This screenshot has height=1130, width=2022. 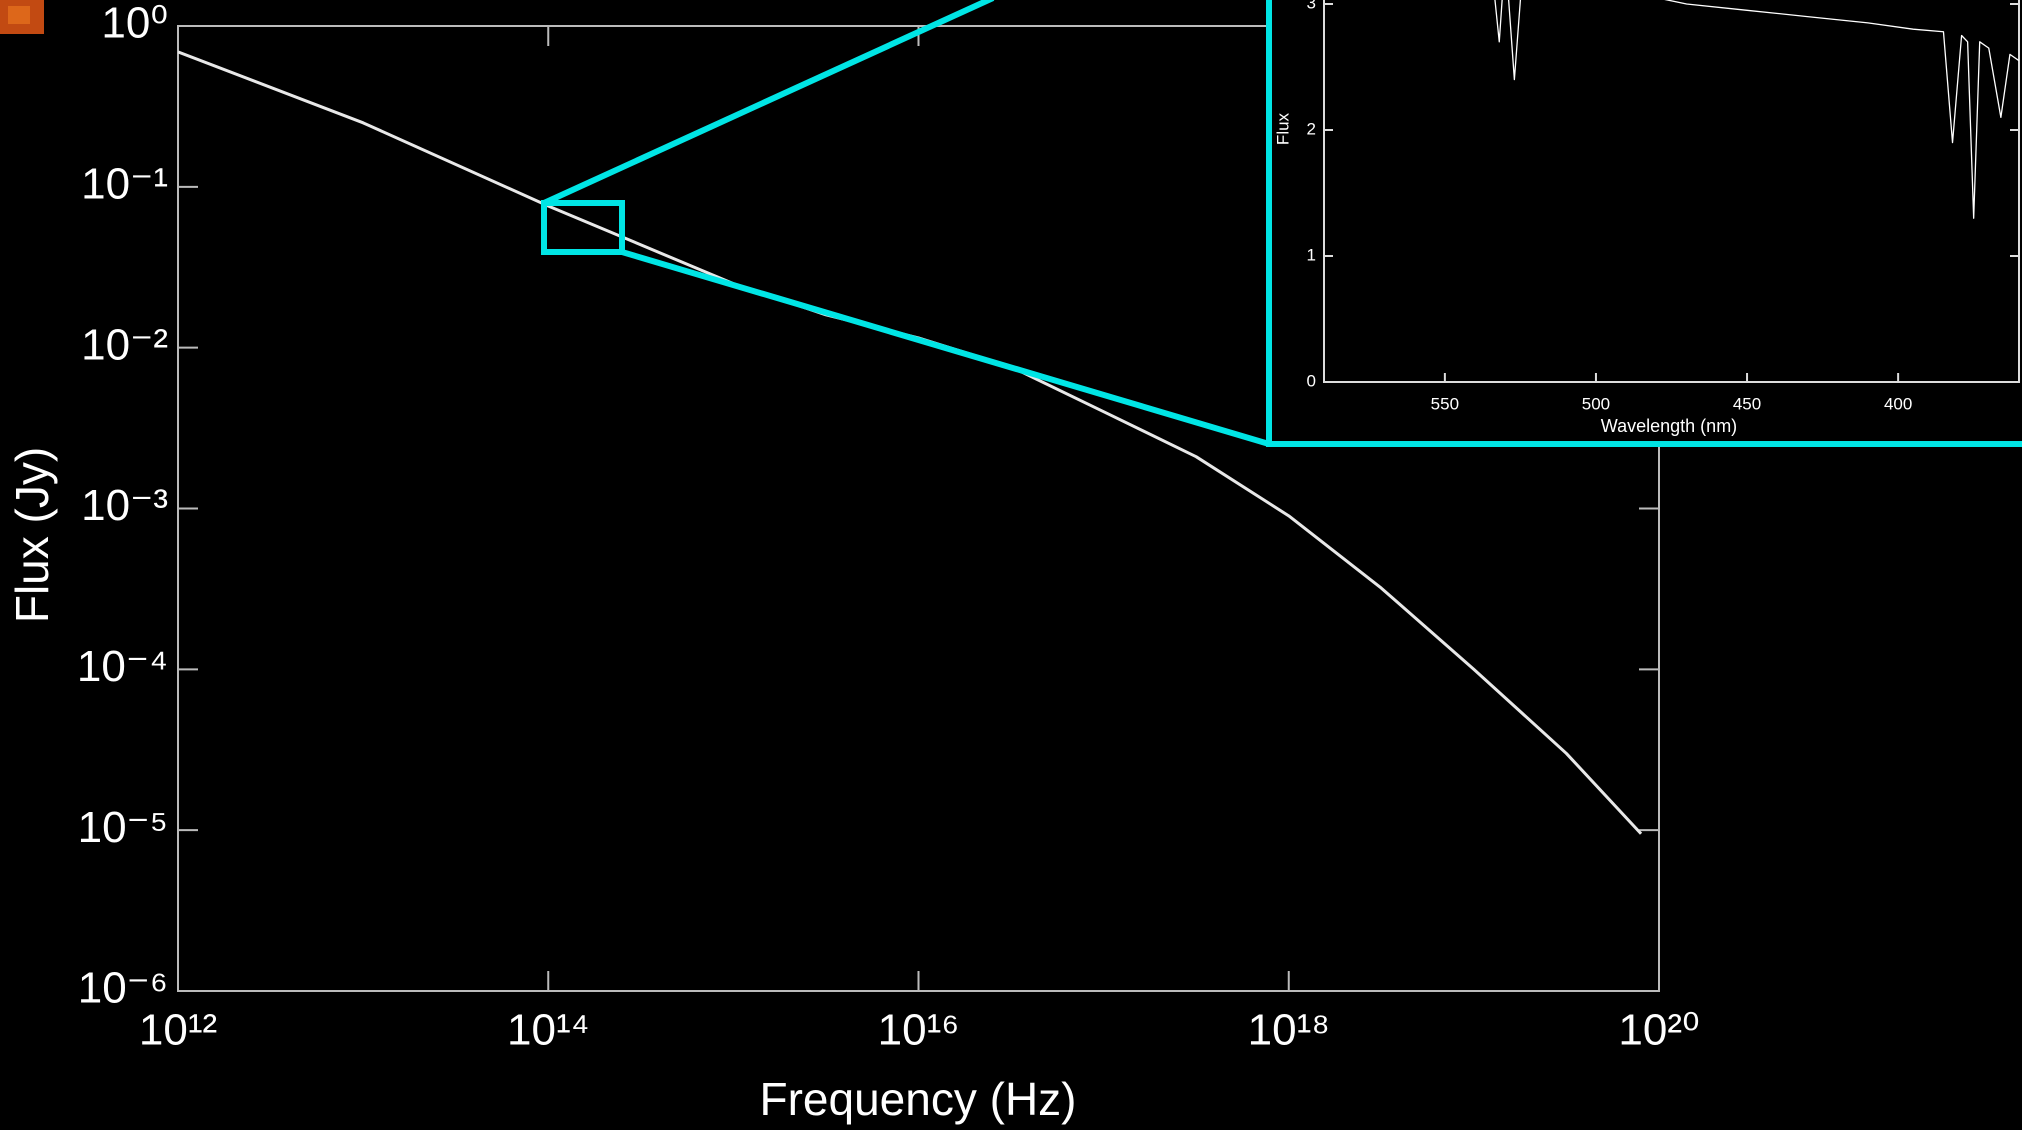 I want to click on x-axis-title: Frequency (Hz), so click(x=918, y=1099).